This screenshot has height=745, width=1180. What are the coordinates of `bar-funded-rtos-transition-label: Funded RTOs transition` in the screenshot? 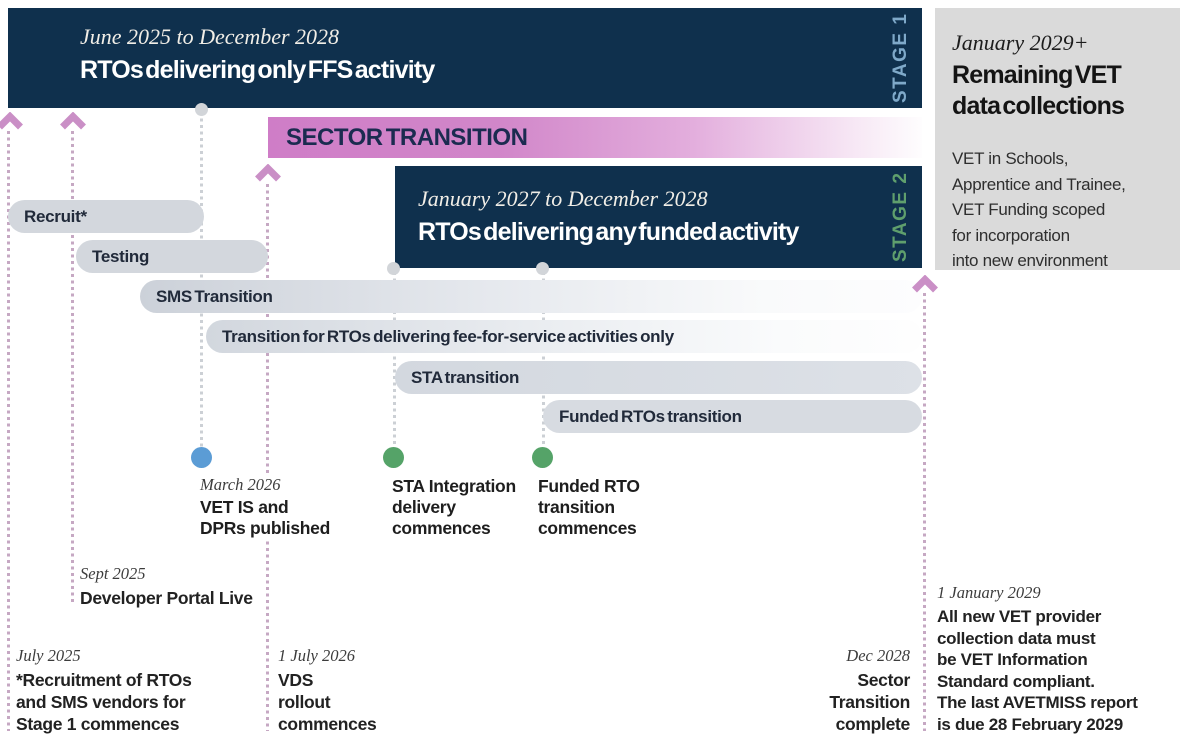 It's located at (650, 416).